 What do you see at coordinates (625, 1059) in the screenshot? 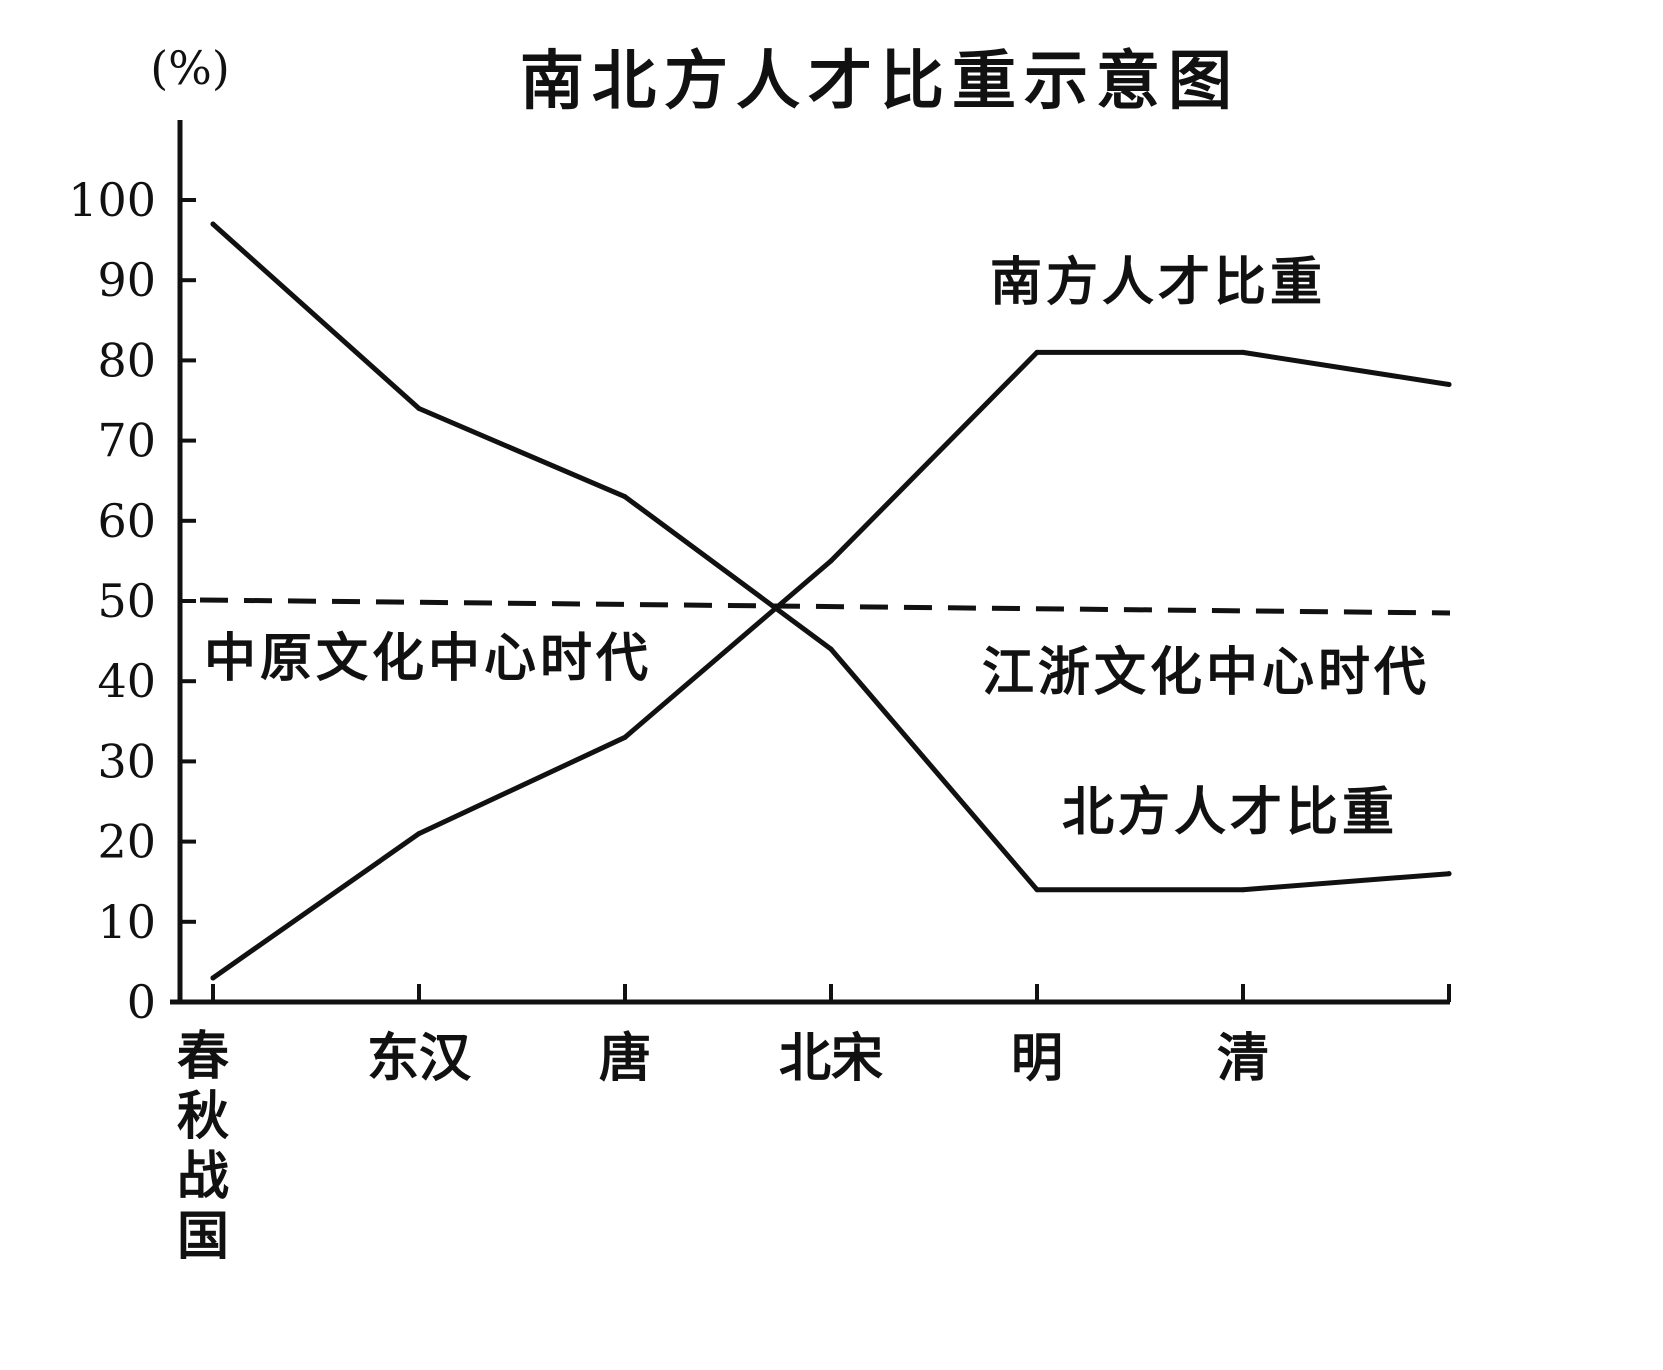
I see `x-tick-label: 唐` at bounding box center [625, 1059].